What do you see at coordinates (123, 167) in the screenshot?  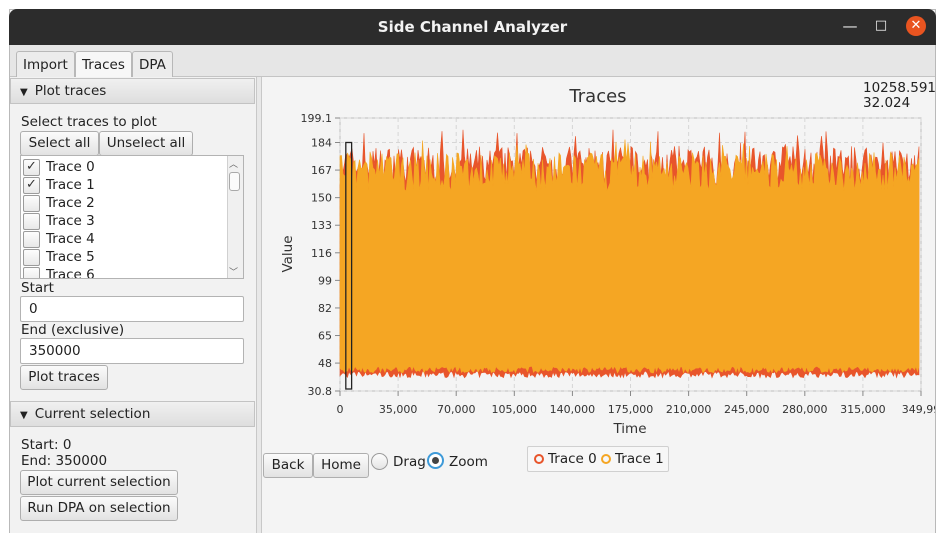 I see `list-item: ✓ Trace 0` at bounding box center [123, 167].